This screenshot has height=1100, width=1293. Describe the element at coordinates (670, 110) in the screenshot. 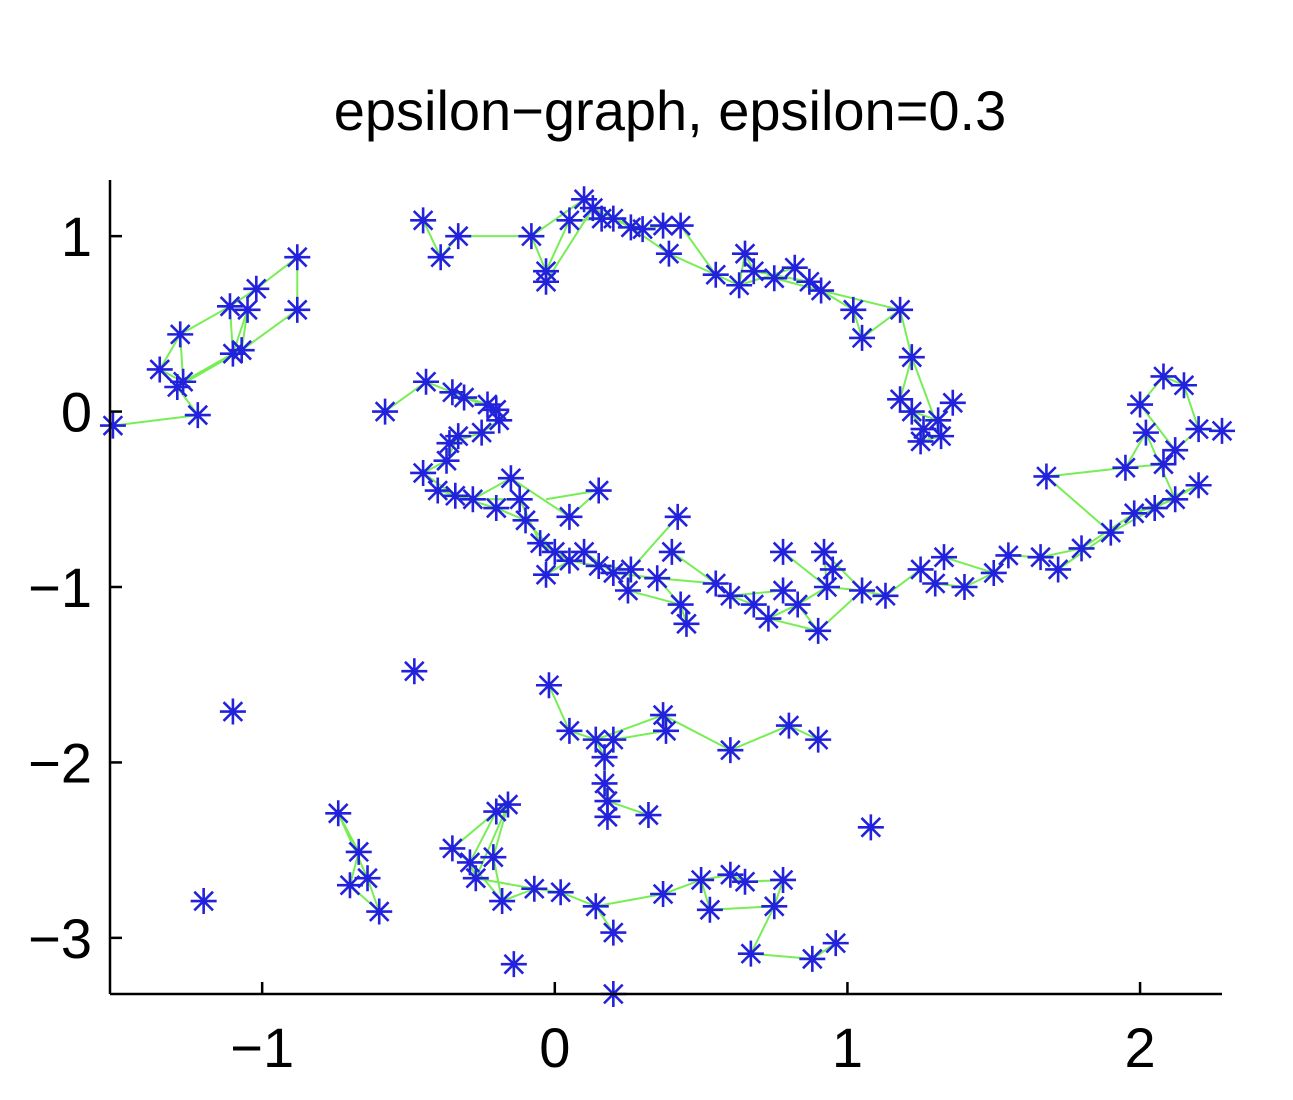

I see `chart-title: epsilon−graph, epsilon=0.3` at that location.